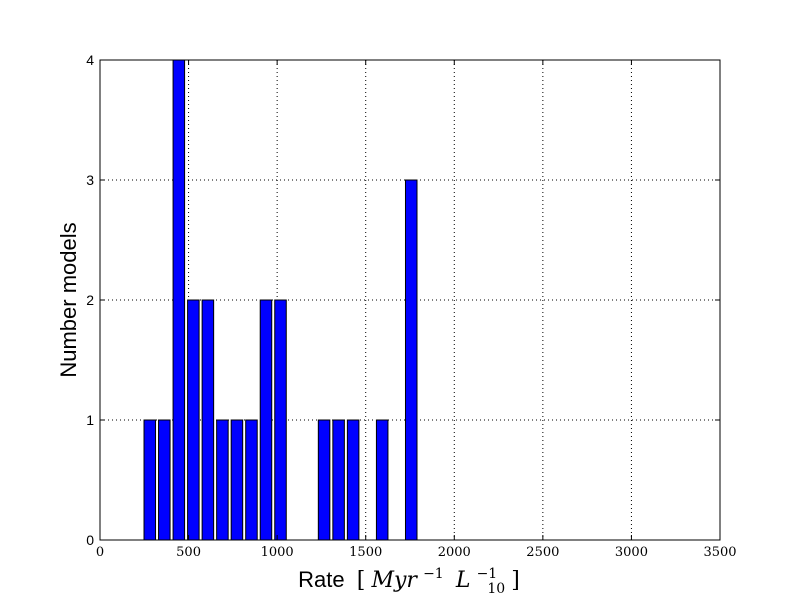  I want to click on x-axis-label-close-bracket: ], so click(515, 580).